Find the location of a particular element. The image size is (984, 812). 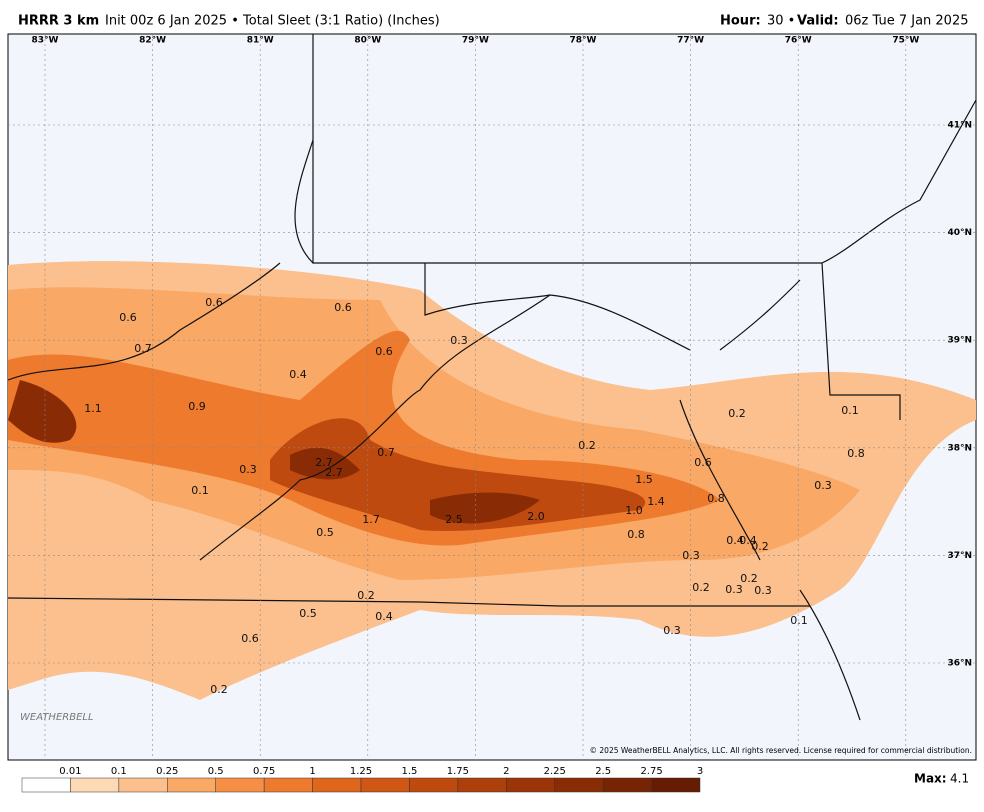

hour: 30 • is located at coordinates (781, 21).